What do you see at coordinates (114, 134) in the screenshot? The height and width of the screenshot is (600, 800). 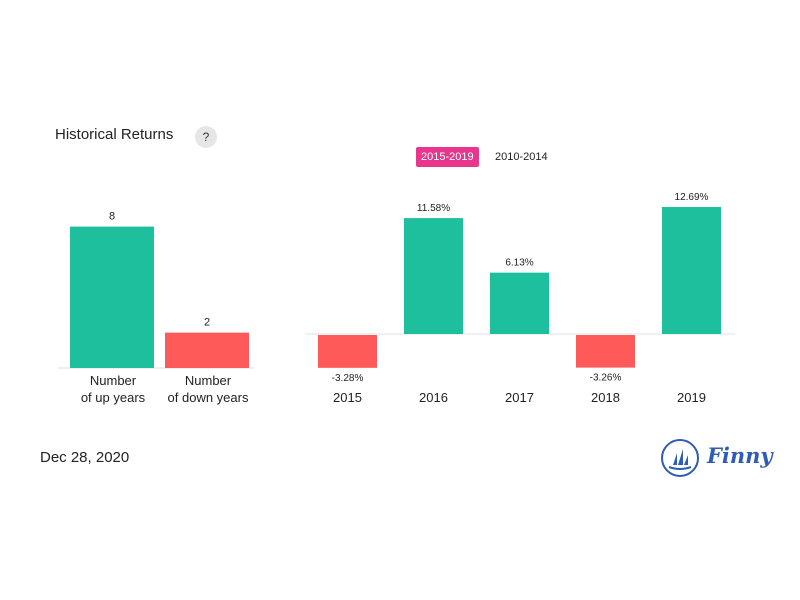 I see `page-title: Historical Returns` at bounding box center [114, 134].